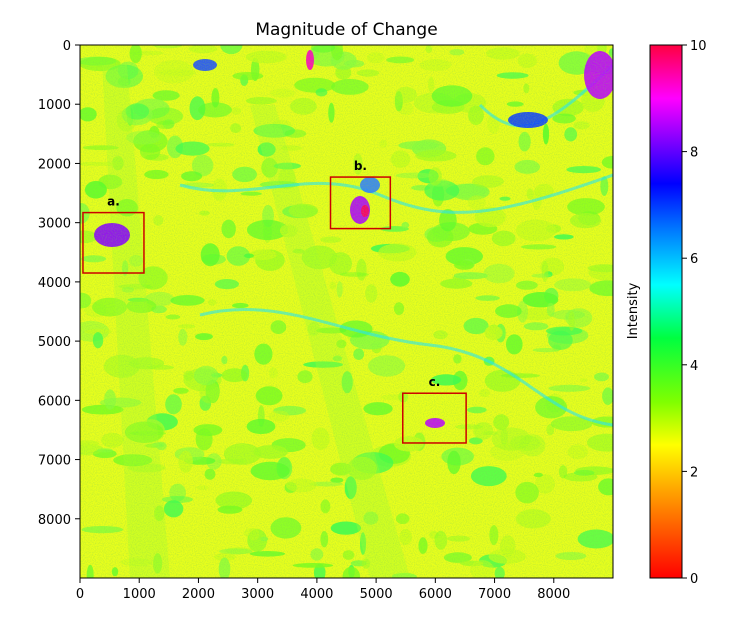 The image size is (745, 620). What do you see at coordinates (494, 594) in the screenshot?
I see `x-tick-label: 7000` at bounding box center [494, 594].